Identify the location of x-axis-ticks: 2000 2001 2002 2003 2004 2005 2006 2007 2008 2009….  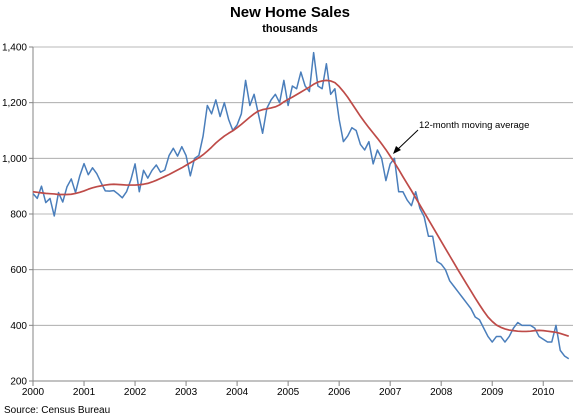
(288, 389).